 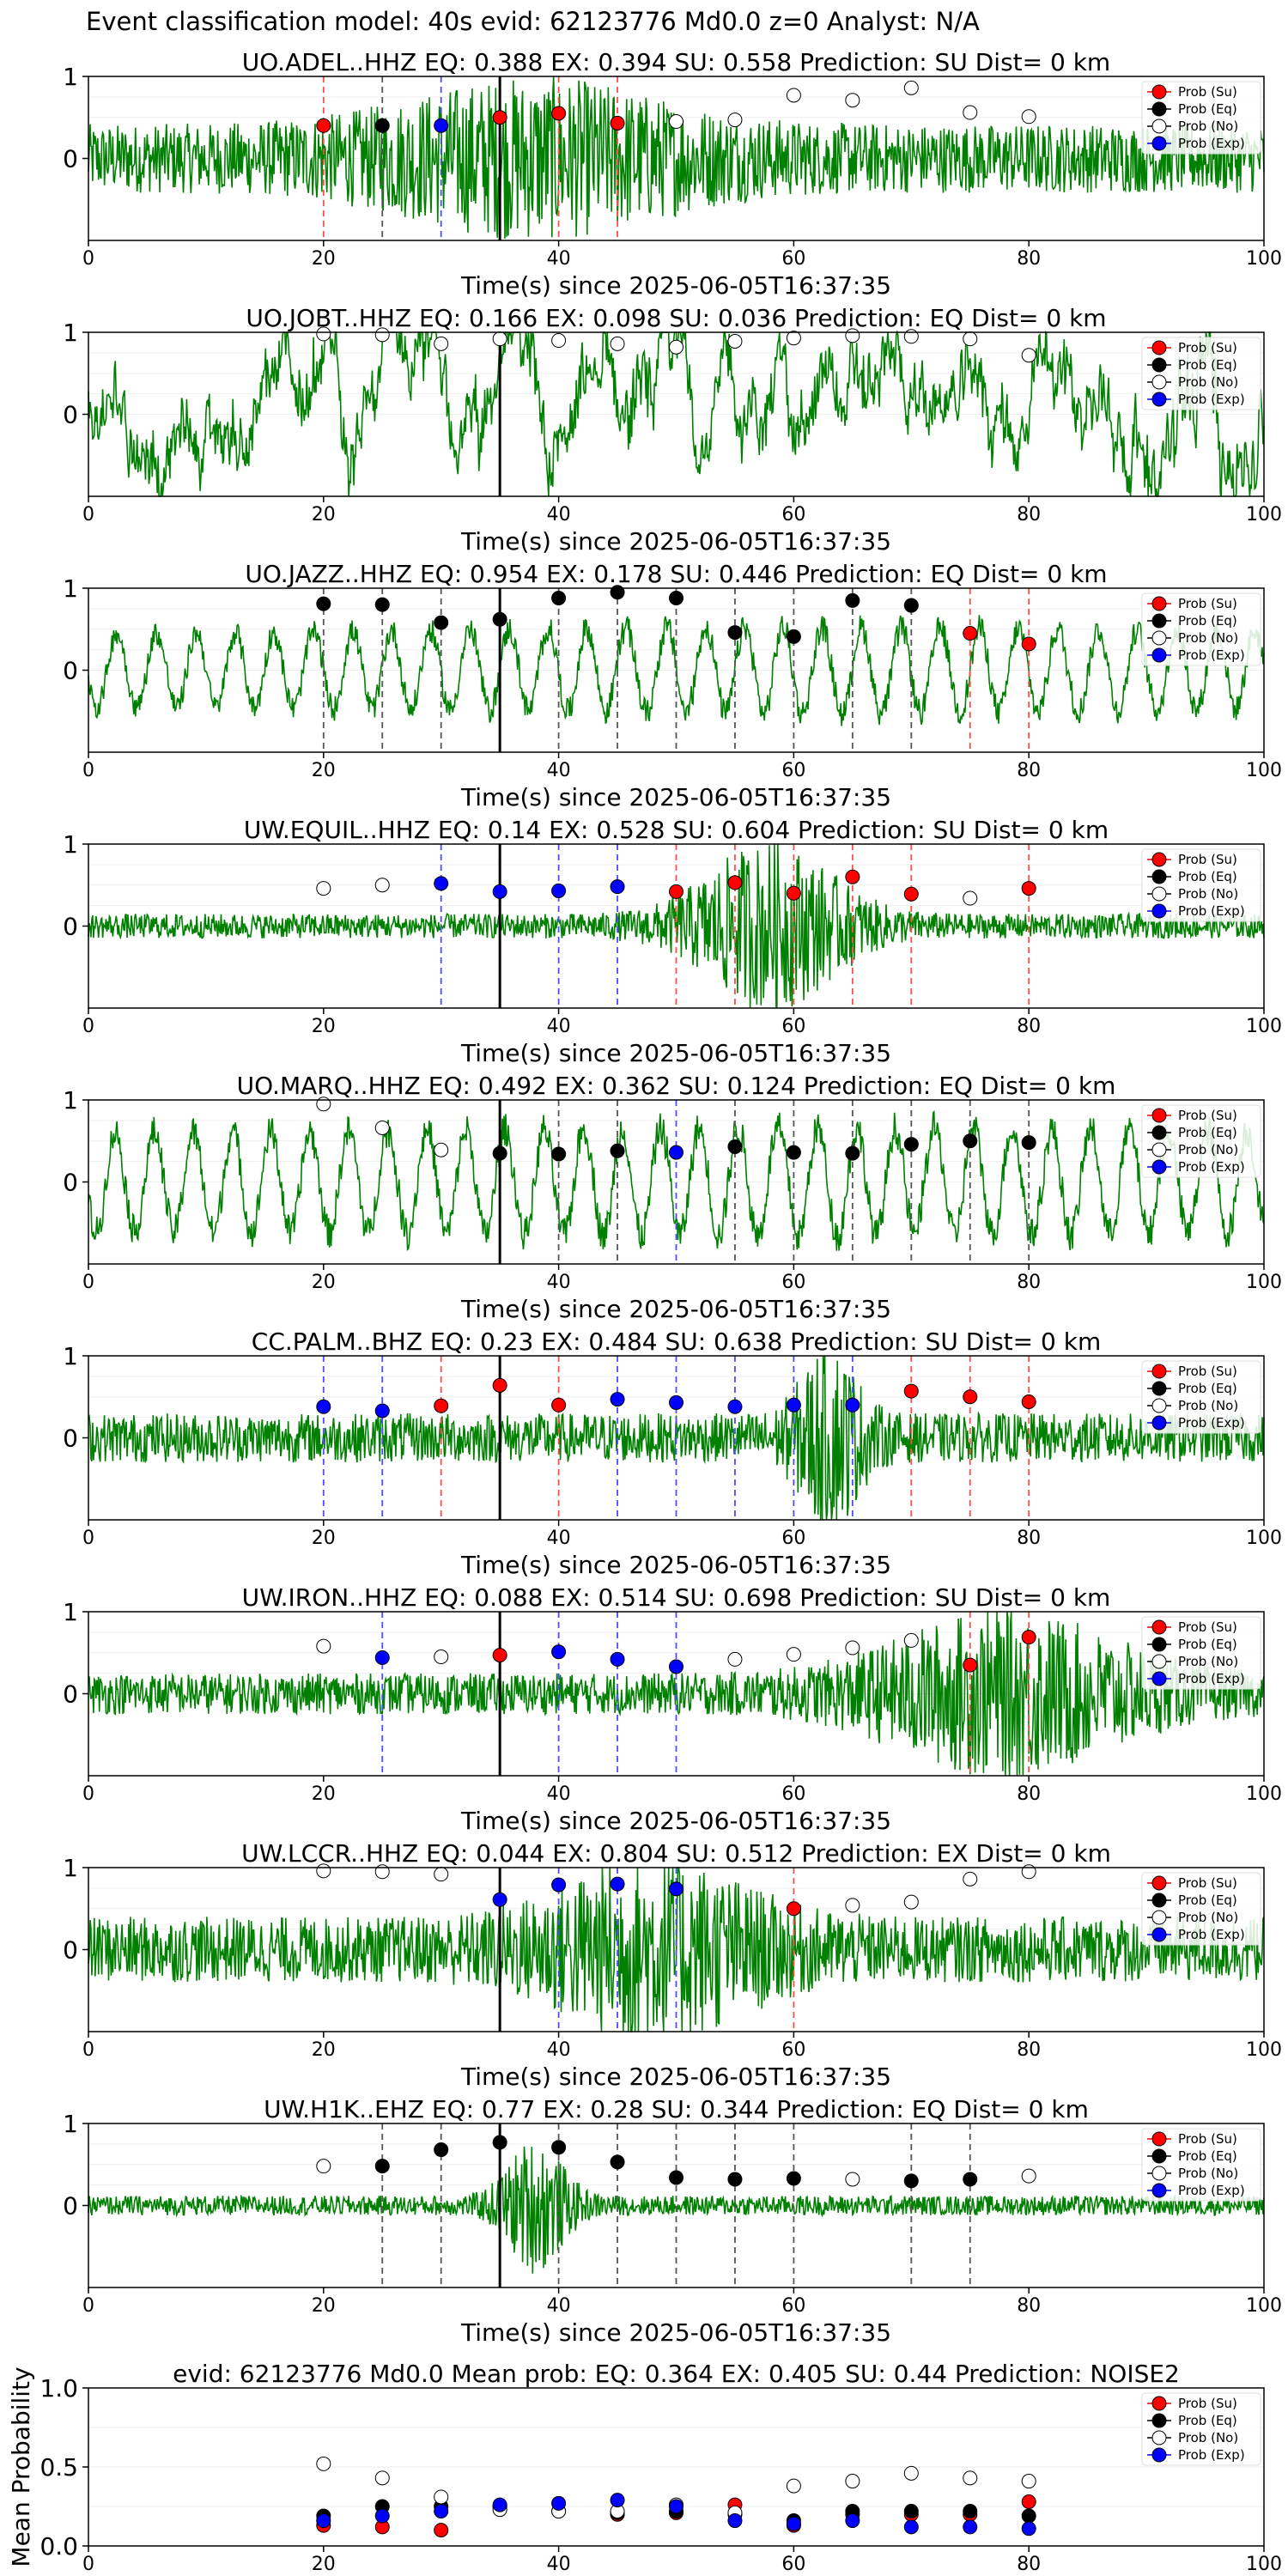 What do you see at coordinates (559, 1283) in the screenshot?
I see `x-tick-label: 40` at bounding box center [559, 1283].